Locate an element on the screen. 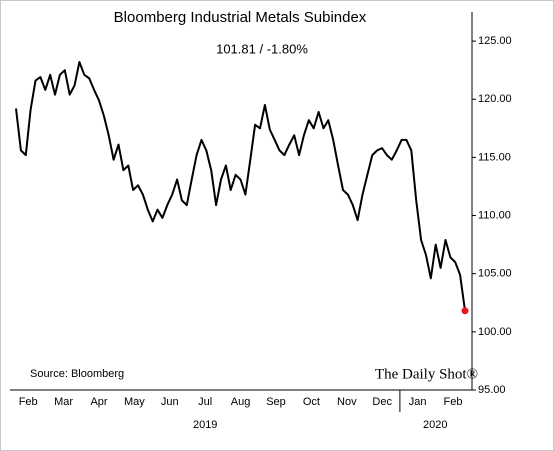 This screenshot has height=451, width=554. chart-title: Bloomberg Industrial Metals Subindex is located at coordinates (240, 17).